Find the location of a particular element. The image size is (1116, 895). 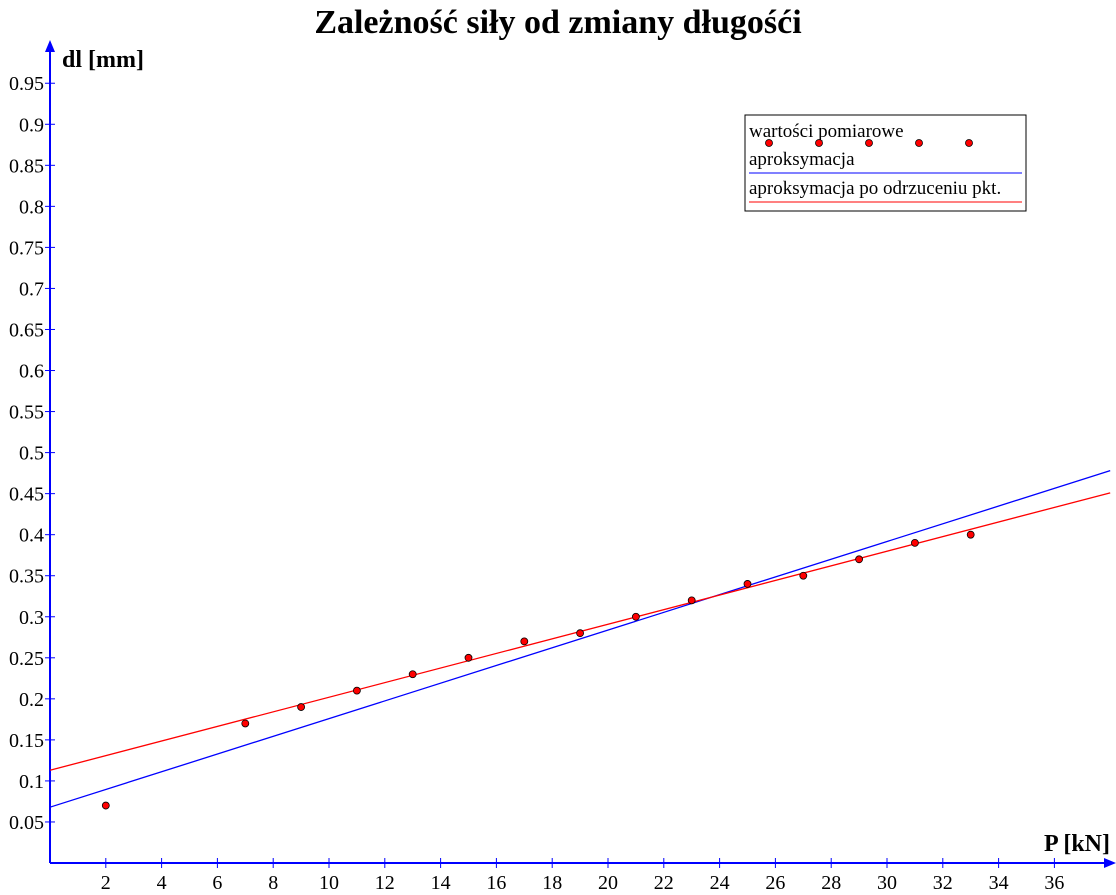

y-tick-label: 0.65 is located at coordinates (26, 330).